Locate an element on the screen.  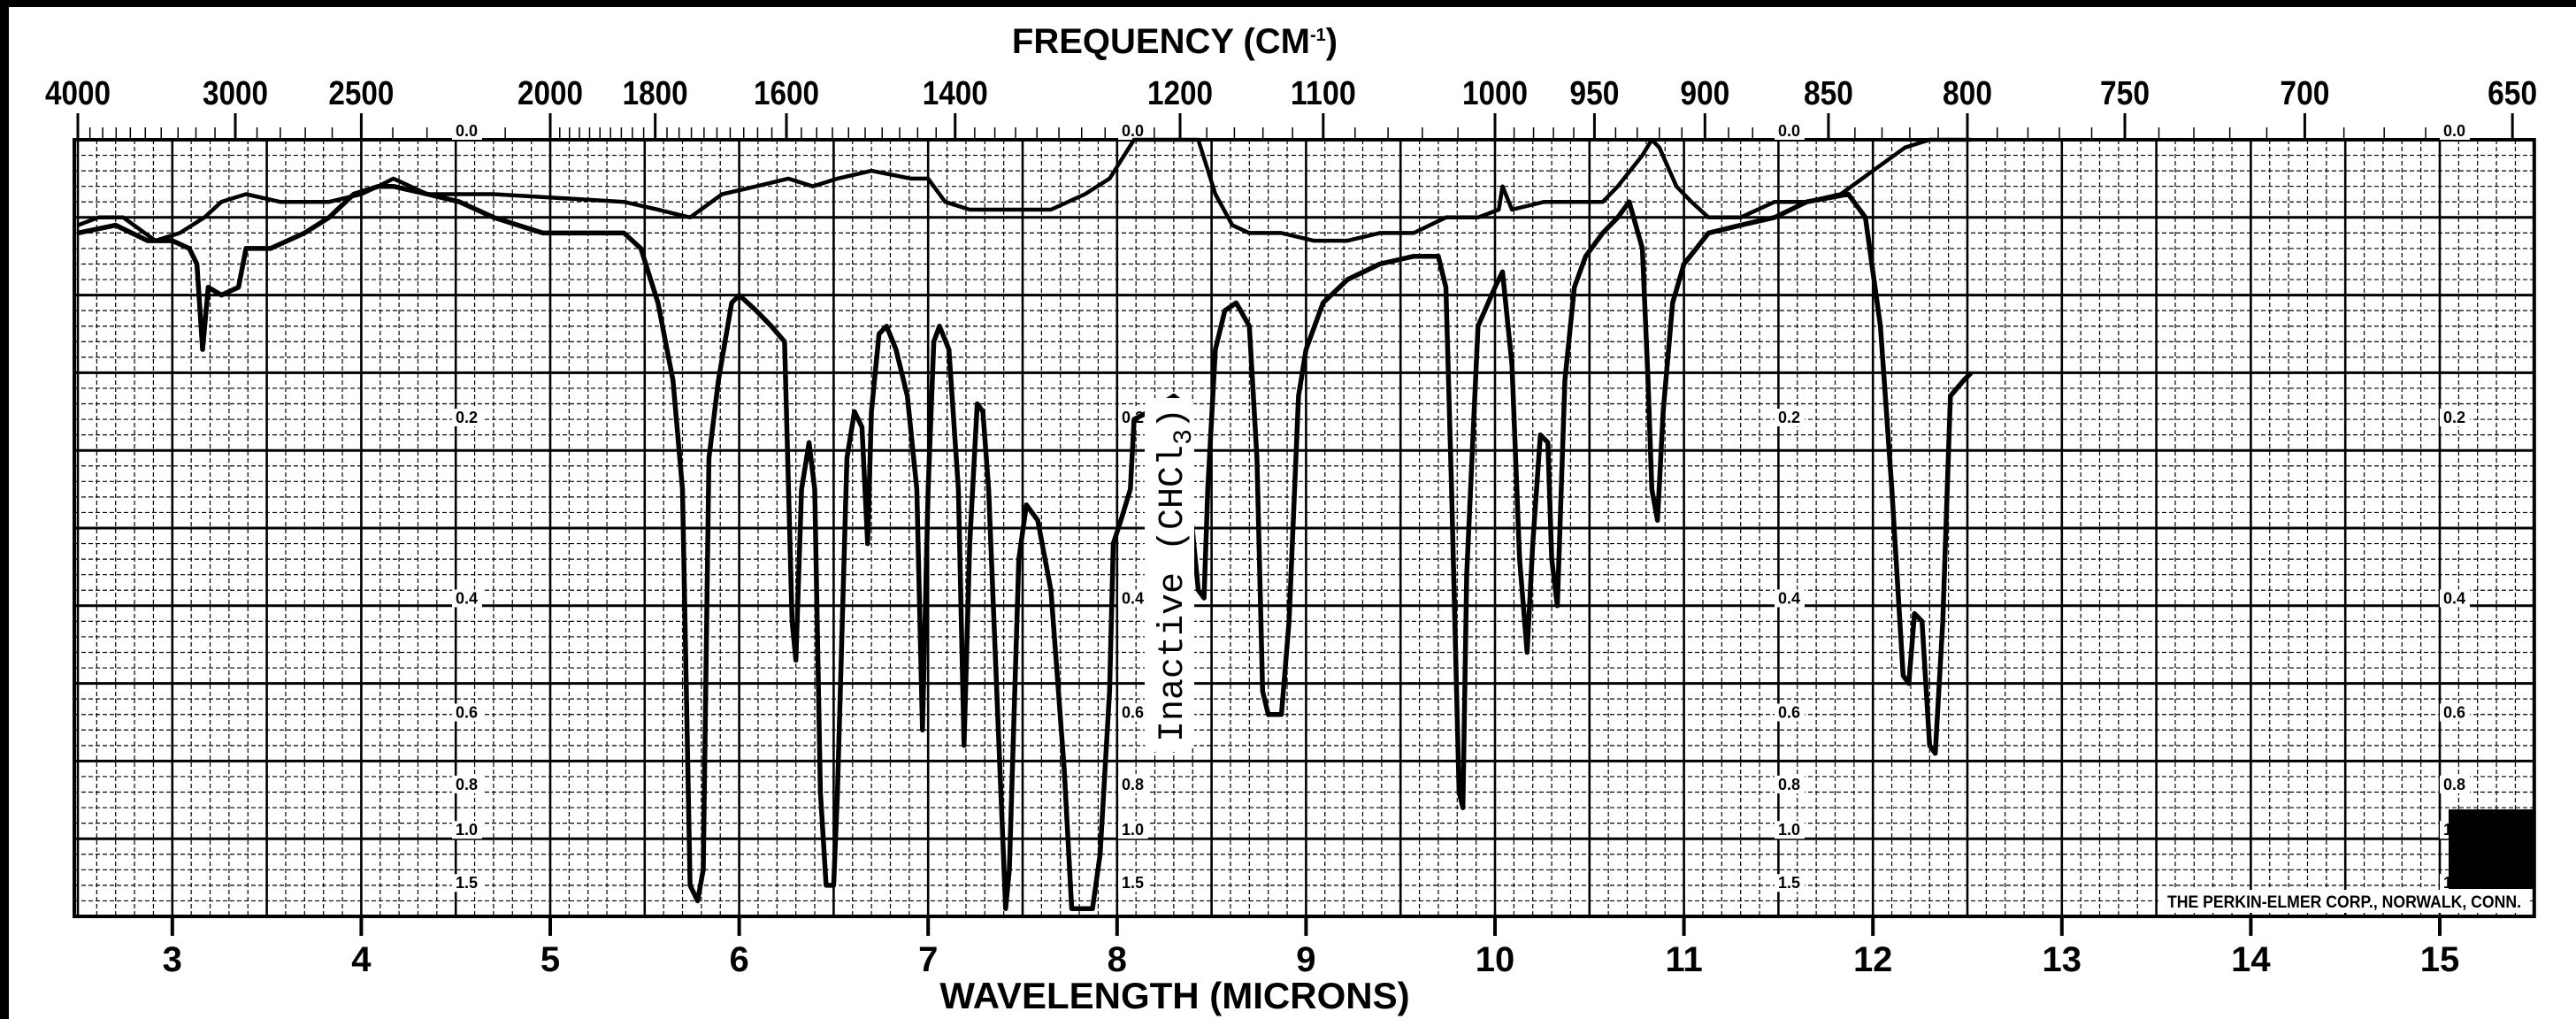
x-tick-label: 4 is located at coordinates (361, 960).